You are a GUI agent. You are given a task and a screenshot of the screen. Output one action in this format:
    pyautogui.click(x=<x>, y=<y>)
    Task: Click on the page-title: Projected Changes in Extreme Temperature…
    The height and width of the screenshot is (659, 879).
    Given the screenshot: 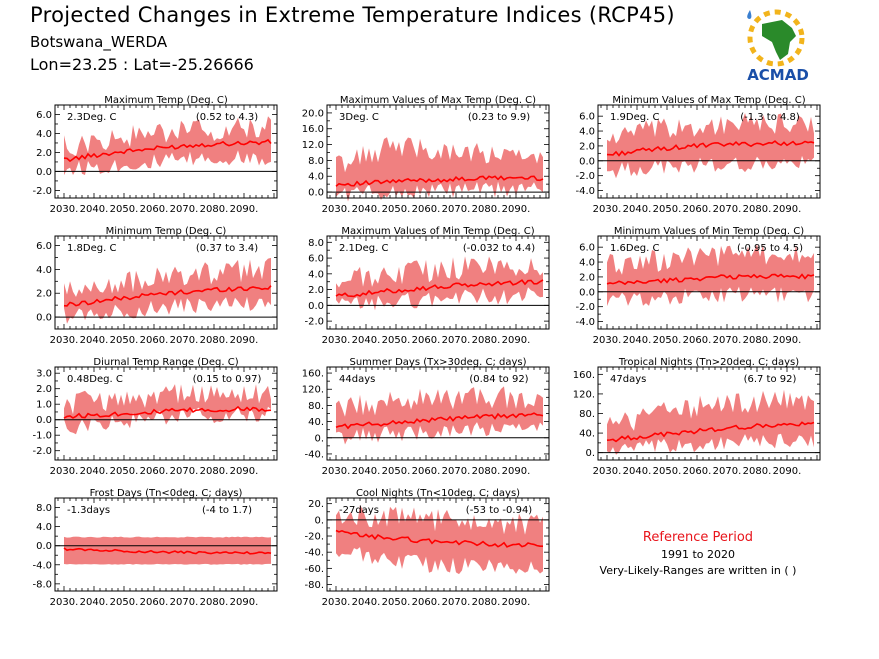 What is the action you would take?
    pyautogui.click(x=352, y=15)
    